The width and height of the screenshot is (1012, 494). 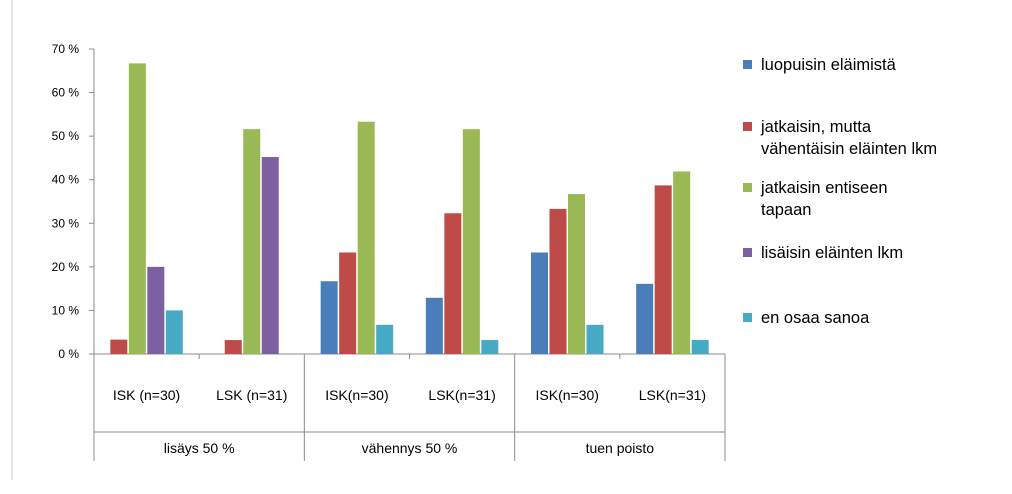 What do you see at coordinates (66, 93) in the screenshot?
I see `y-tick-label: 60 %` at bounding box center [66, 93].